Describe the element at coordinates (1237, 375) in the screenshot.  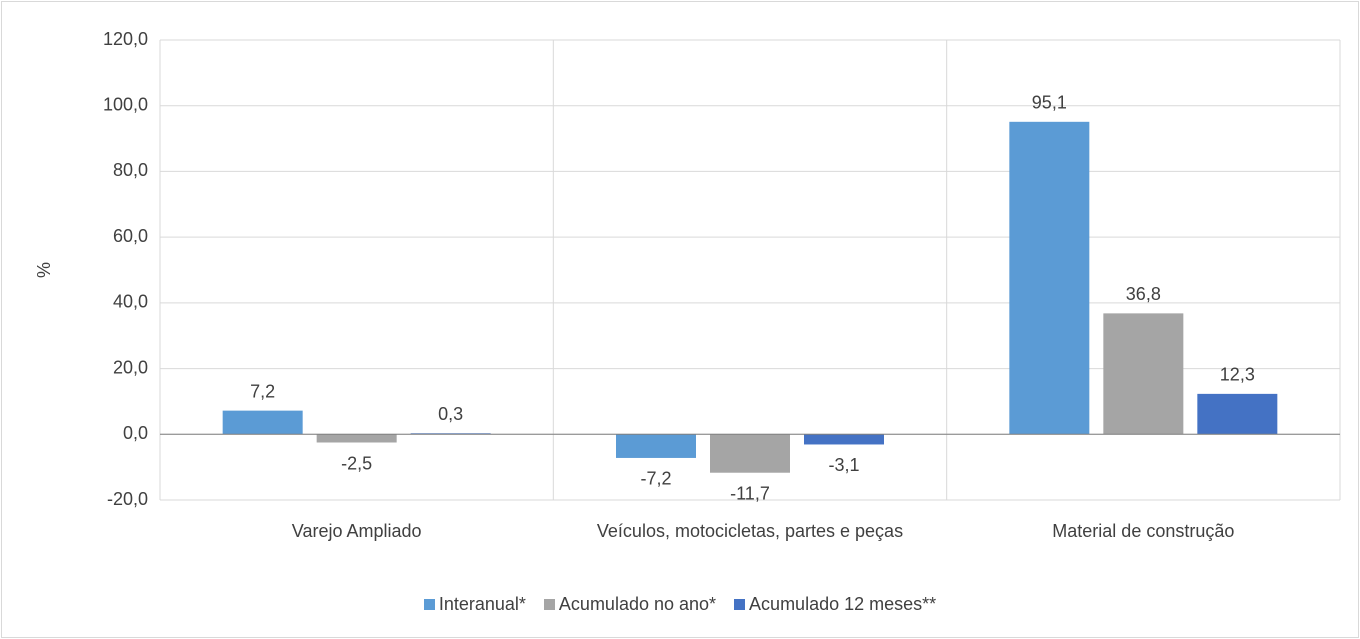
I see `data-label: 12,3` at that location.